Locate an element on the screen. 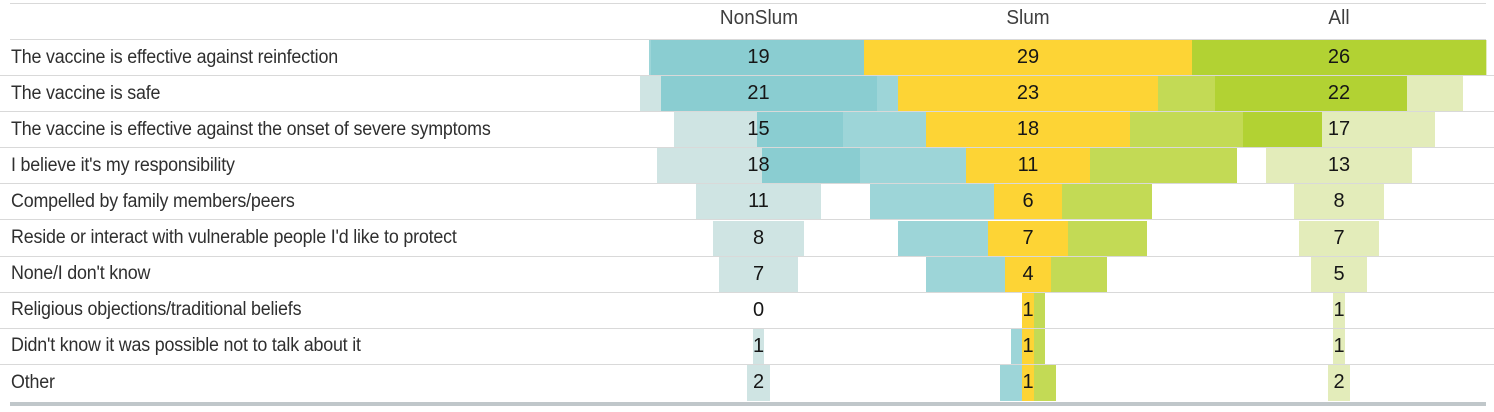 The height and width of the screenshot is (412, 1494). slum-value-label: 23 is located at coordinates (1028, 93).